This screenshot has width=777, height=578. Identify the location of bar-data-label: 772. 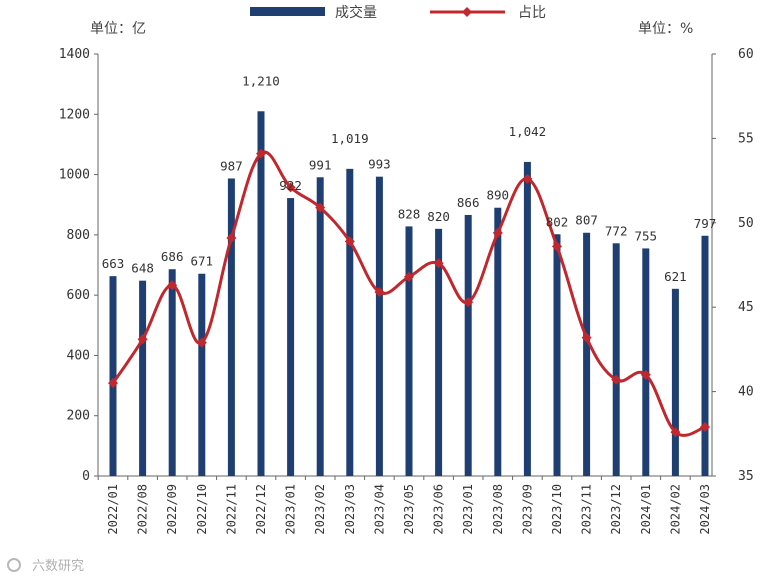
(616, 230).